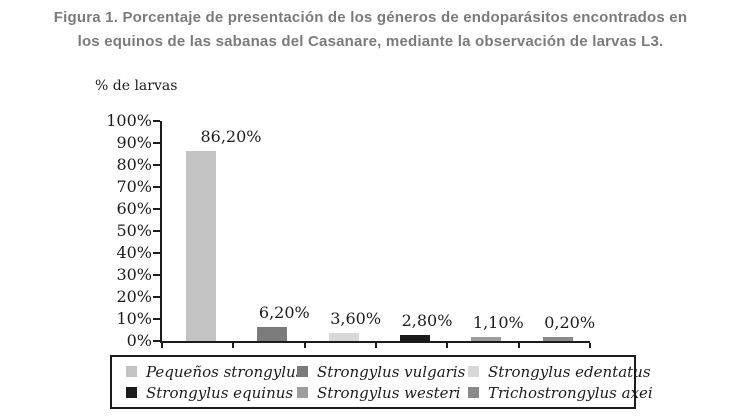 The height and width of the screenshot is (419, 741). Describe the element at coordinates (105, 231) in the screenshot. I see `y-axis-tick-labels: 100% 90% 80% 70% 60% 50% 40% 30% 20% 10% 0%` at that location.